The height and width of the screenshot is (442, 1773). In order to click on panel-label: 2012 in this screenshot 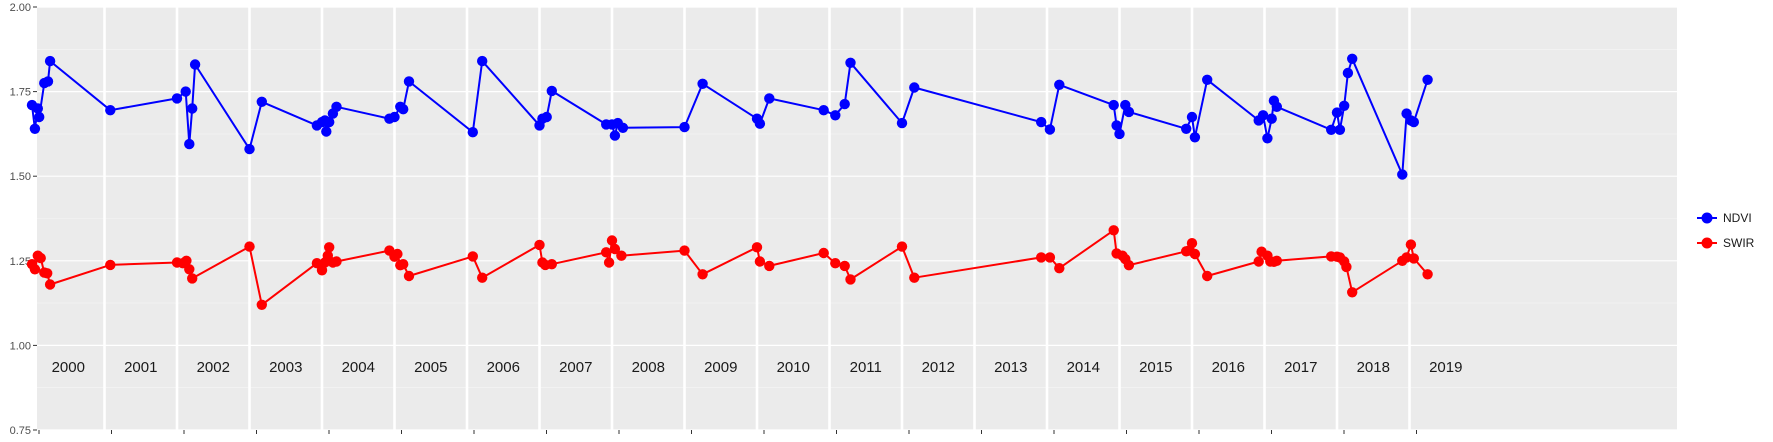, I will do `click(938, 367)`.